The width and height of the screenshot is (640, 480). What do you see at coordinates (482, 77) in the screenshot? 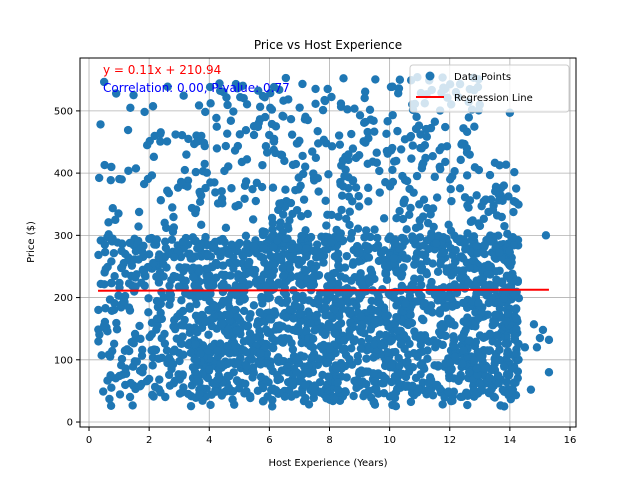
I see `legend-label-points: Data Points` at bounding box center [482, 77].